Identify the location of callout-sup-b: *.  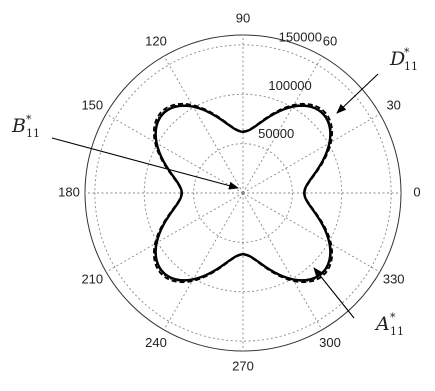
(29, 119).